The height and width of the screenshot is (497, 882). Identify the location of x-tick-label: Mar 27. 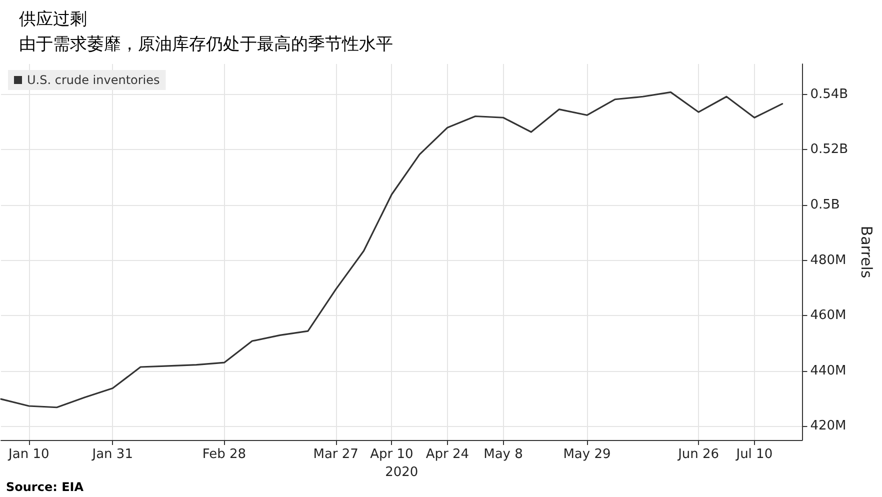
(335, 454).